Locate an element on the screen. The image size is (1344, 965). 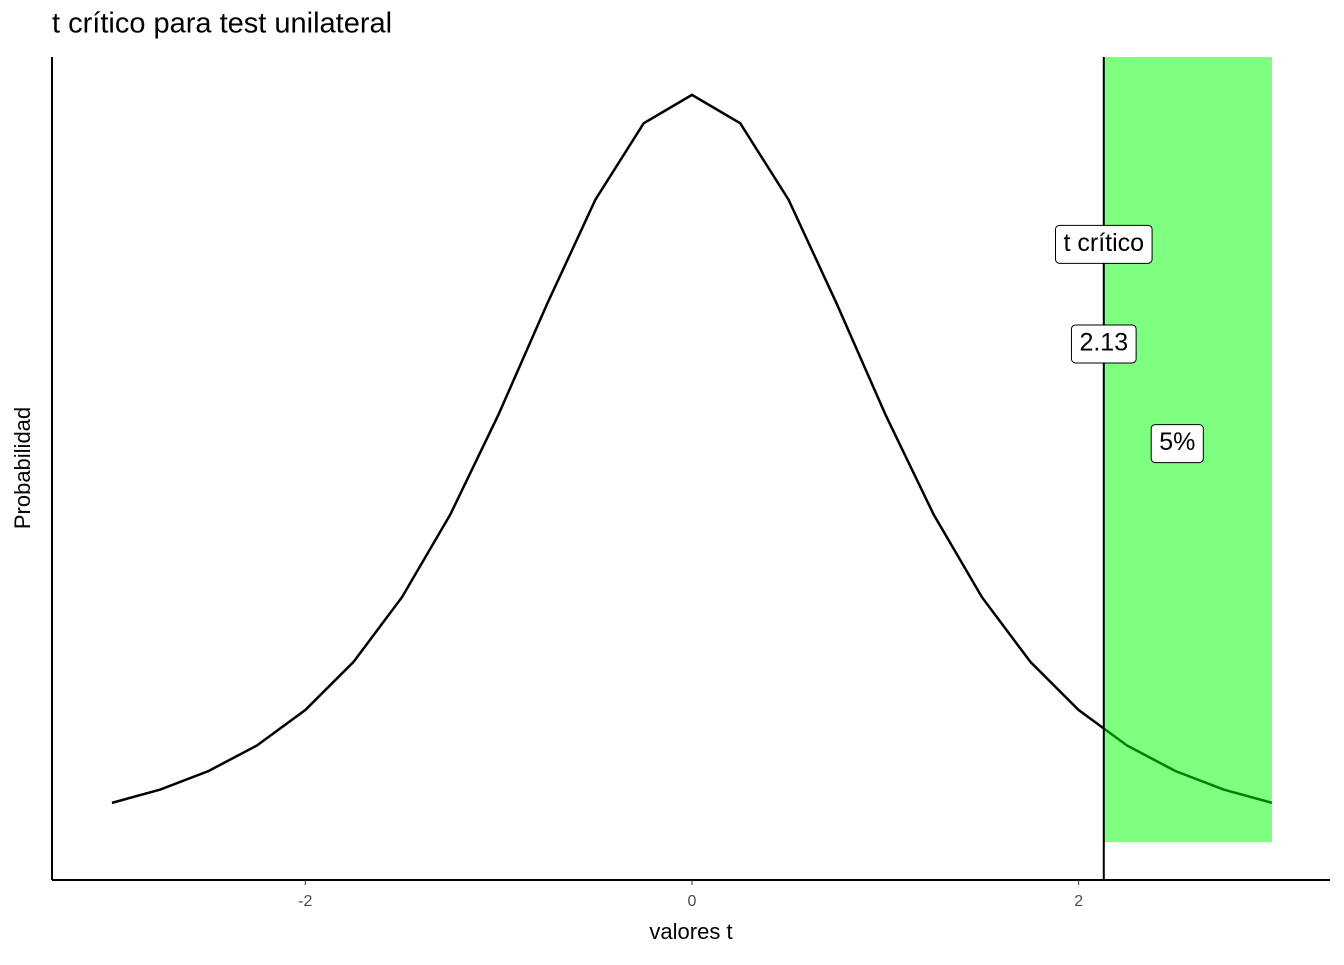
annotation-label: 5% is located at coordinates (1177, 442).